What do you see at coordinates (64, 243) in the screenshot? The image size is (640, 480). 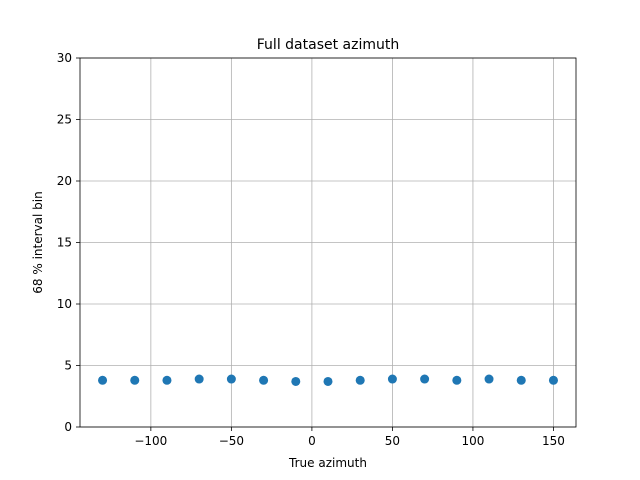 I see `y-tick-label: 15` at bounding box center [64, 243].